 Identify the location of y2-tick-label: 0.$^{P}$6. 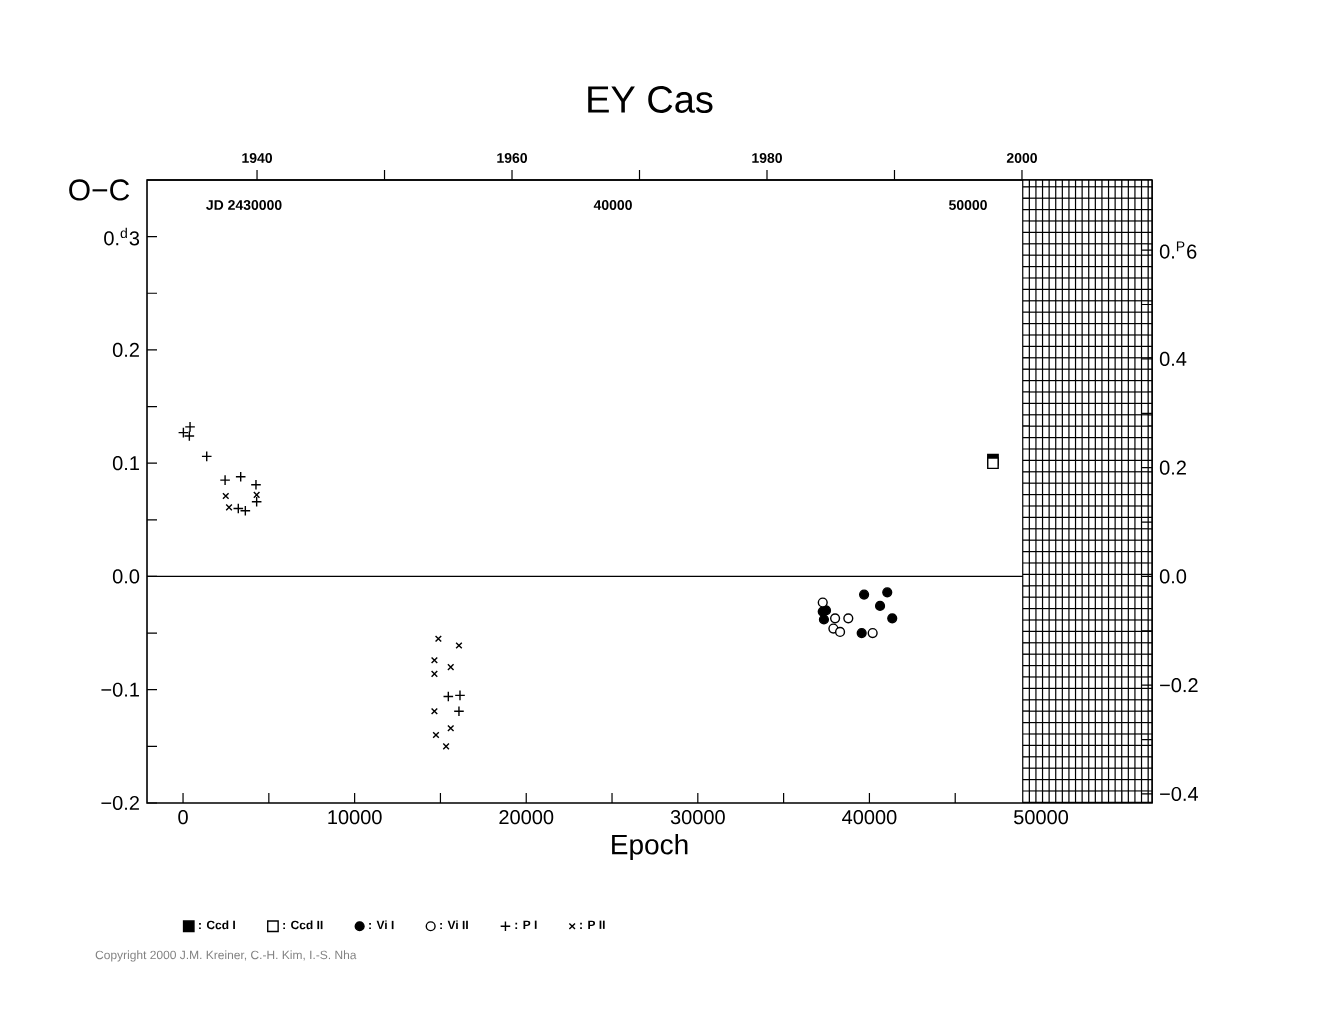
(1178, 250).